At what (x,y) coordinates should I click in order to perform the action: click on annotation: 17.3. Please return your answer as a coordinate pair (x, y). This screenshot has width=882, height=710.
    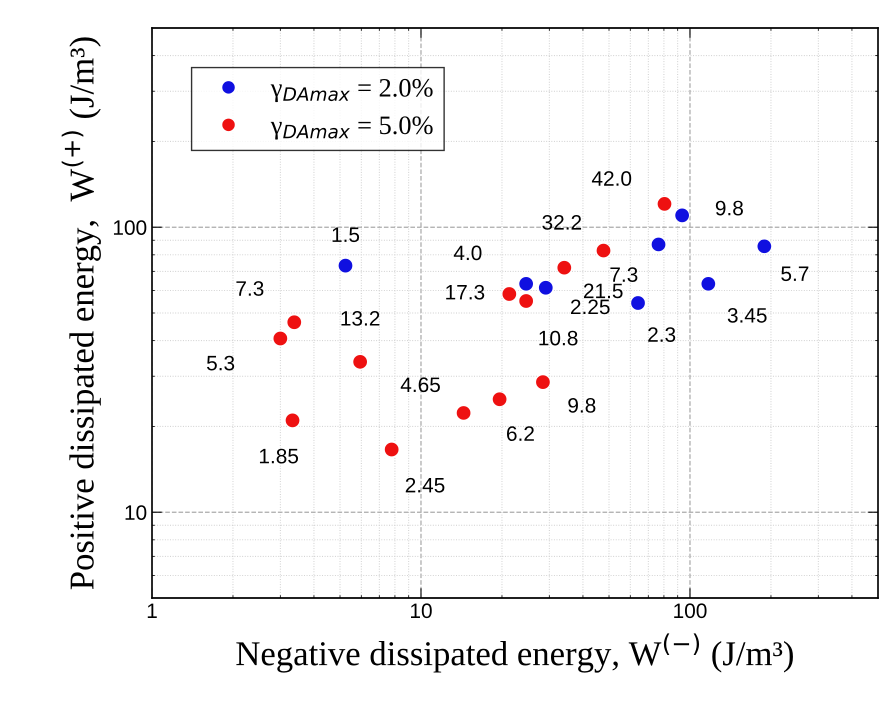
    Looking at the image, I should click on (465, 292).